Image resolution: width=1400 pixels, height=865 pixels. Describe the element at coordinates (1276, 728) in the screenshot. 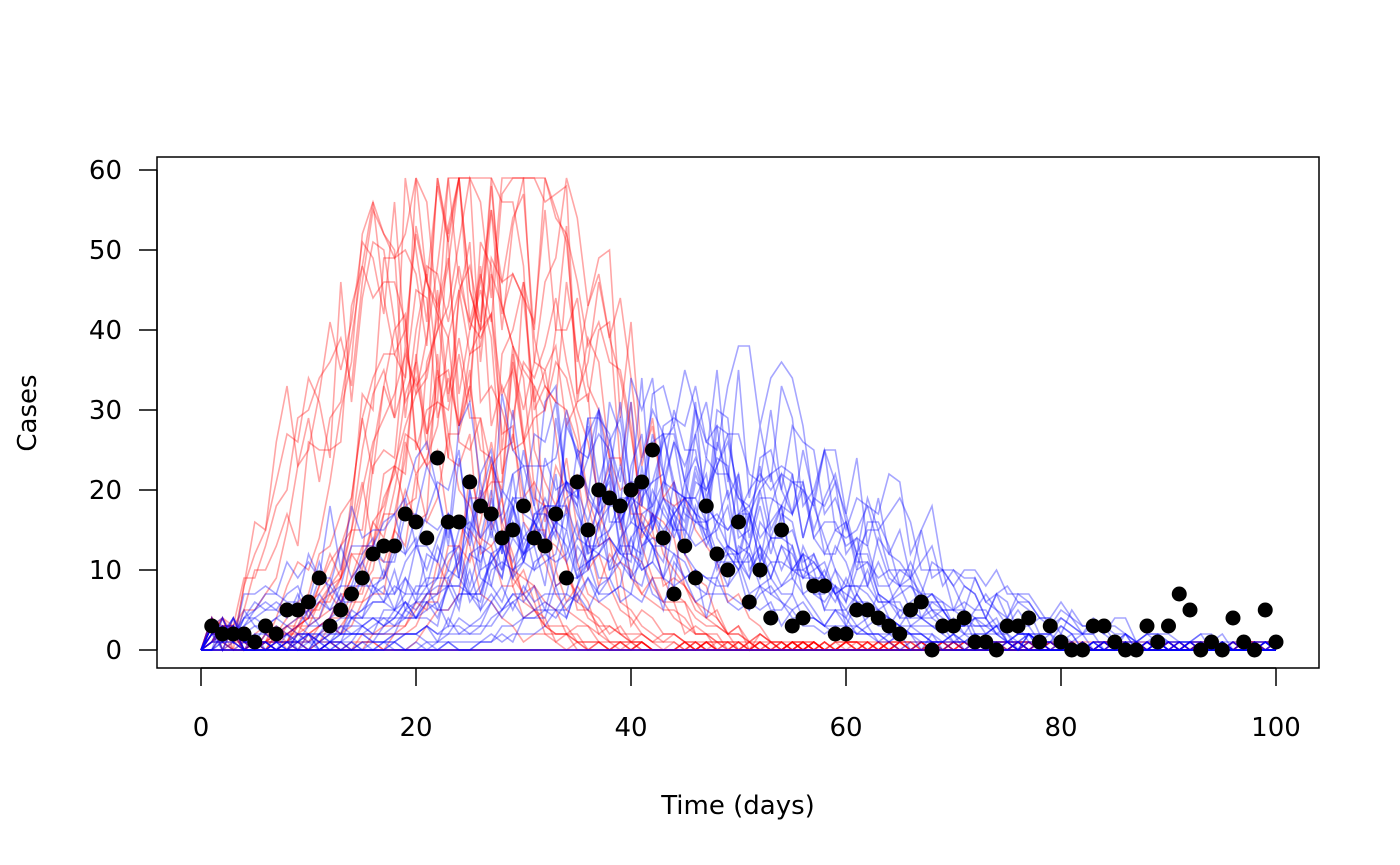

I see `x-tick-label: 100` at that location.